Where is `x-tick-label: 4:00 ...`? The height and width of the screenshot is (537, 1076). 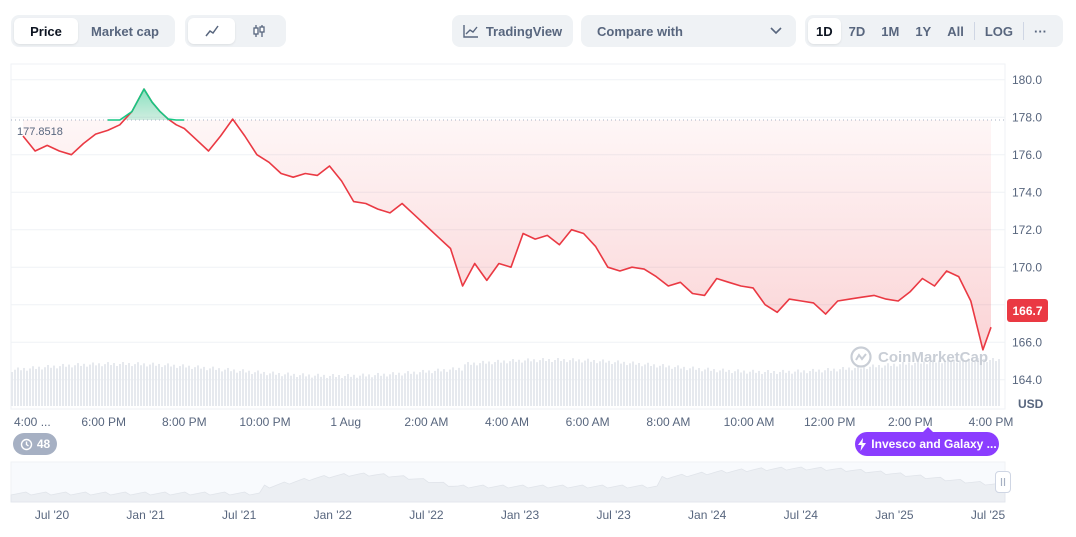
x-tick-label: 4:00 ... is located at coordinates (32, 422).